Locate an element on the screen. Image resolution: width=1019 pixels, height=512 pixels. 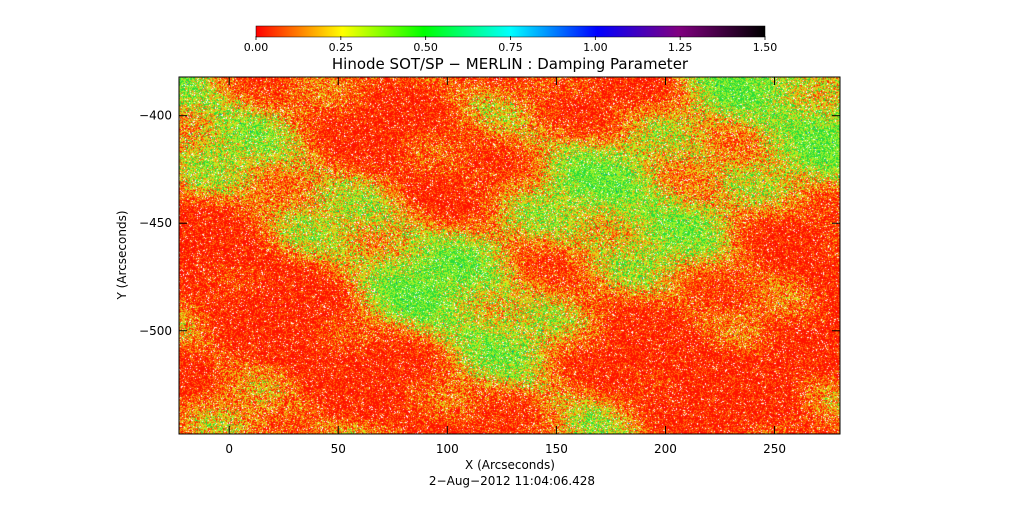
colorbar-tick-label: 0.50 is located at coordinates (425, 47).